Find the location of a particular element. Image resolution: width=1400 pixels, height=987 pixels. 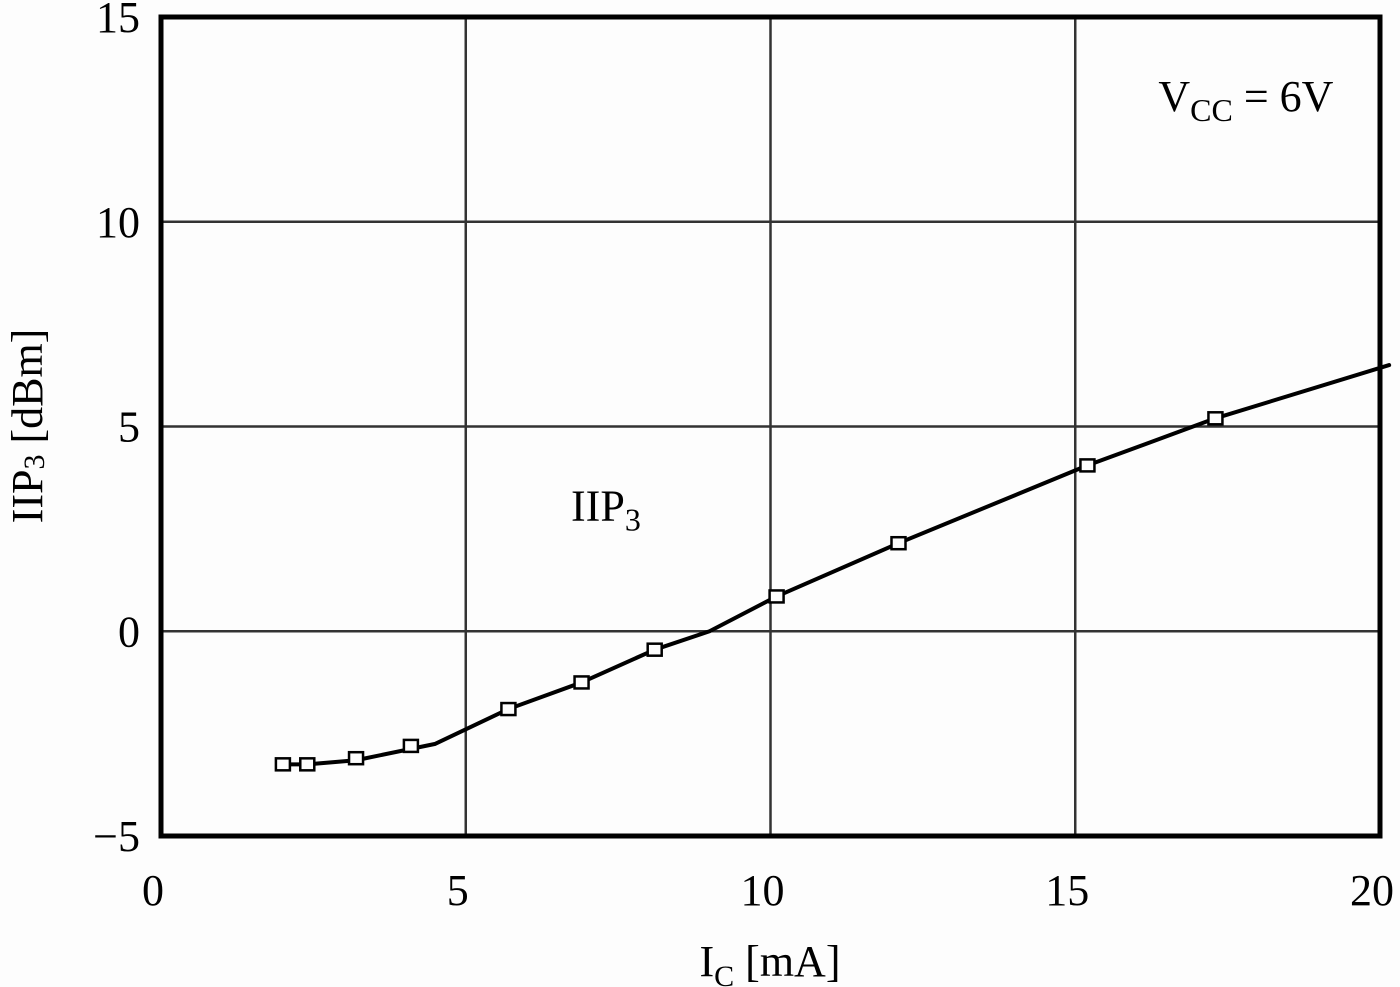

x-tick-label: 10 is located at coordinates (763, 890).